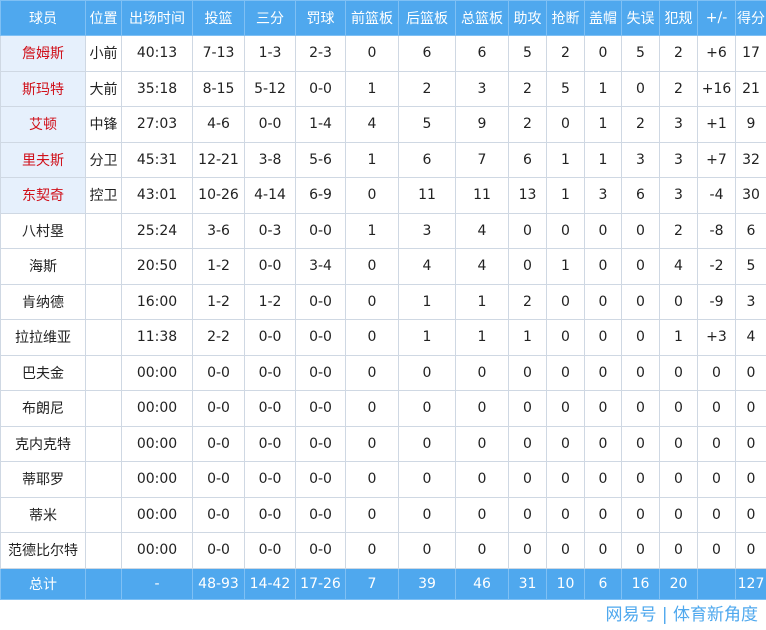 The width and height of the screenshot is (766, 630). What do you see at coordinates (527, 18) in the screenshot?
I see `column-header: 助攻` at bounding box center [527, 18].